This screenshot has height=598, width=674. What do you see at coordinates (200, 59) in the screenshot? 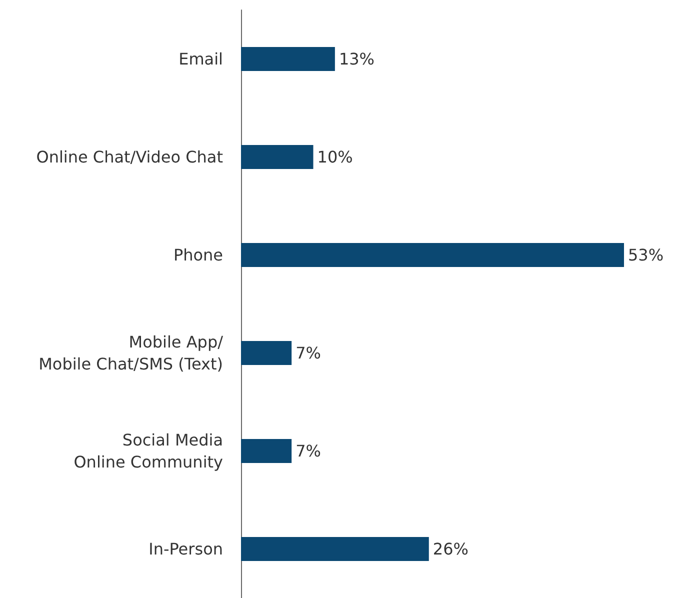
I see `y-tick-label: Email` at bounding box center [200, 59].